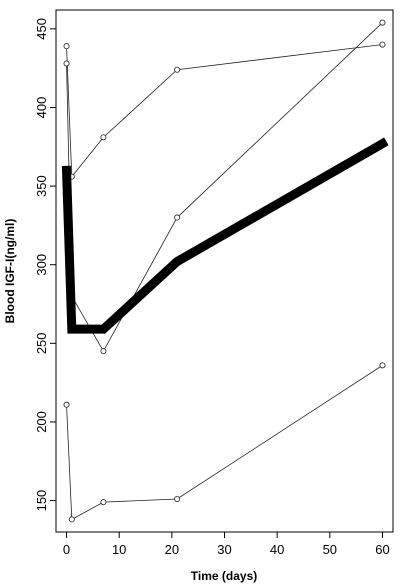 Image resolution: width=400 pixels, height=586 pixels. I want to click on x-tick-label-50: 50, so click(330, 549).